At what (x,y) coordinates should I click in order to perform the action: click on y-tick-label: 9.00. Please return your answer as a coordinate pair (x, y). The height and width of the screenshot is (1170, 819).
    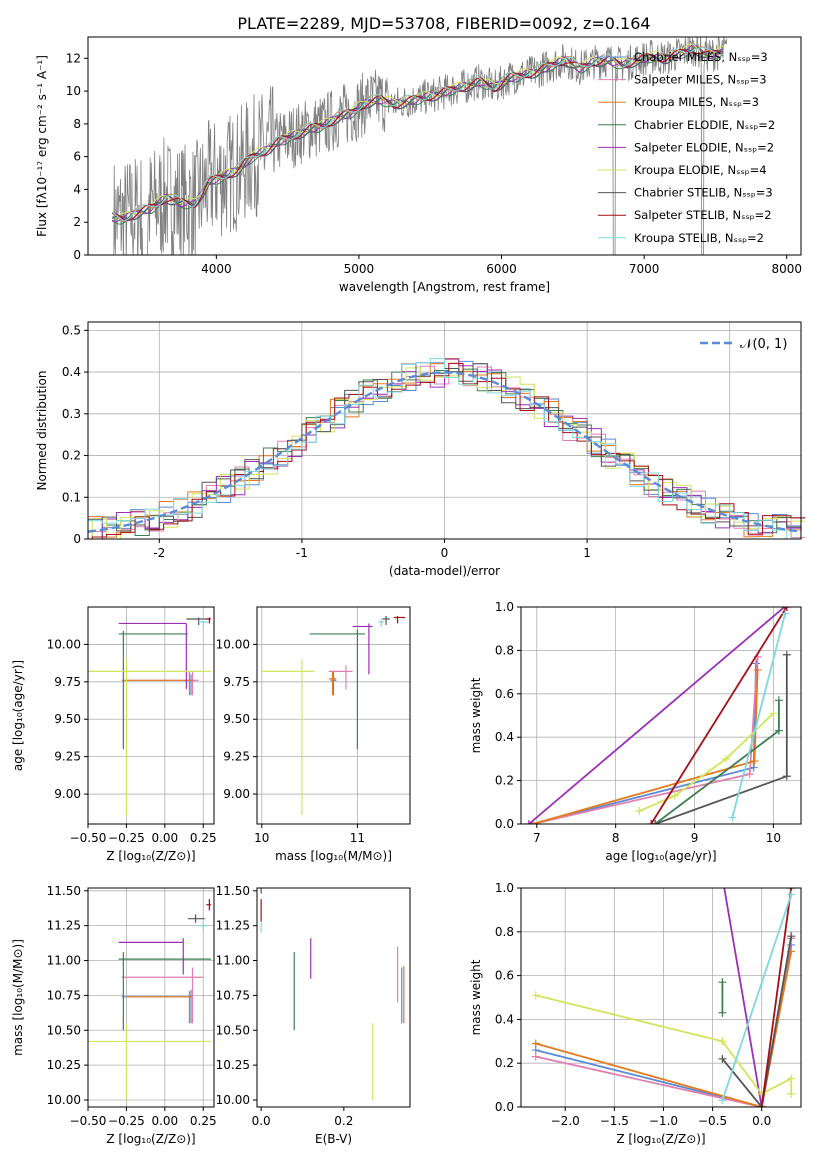
    Looking at the image, I should click on (67, 794).